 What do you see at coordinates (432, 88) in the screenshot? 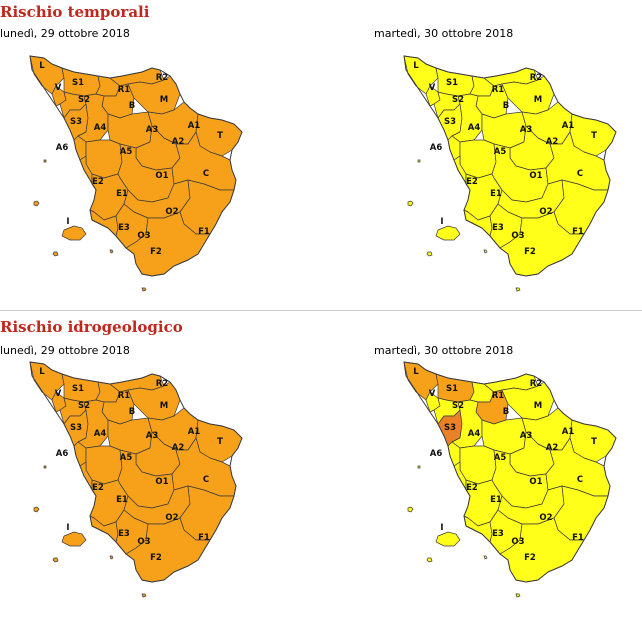
I see `zone-label-v: V` at bounding box center [432, 88].